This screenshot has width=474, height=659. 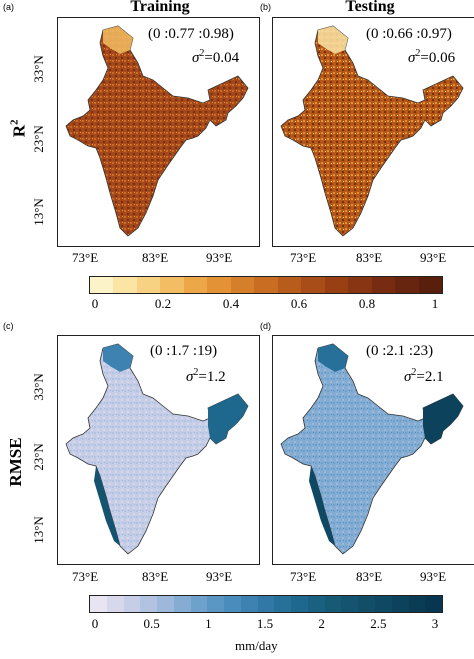 What do you see at coordinates (160, 7) in the screenshot?
I see `column-title-training: Training` at bounding box center [160, 7].